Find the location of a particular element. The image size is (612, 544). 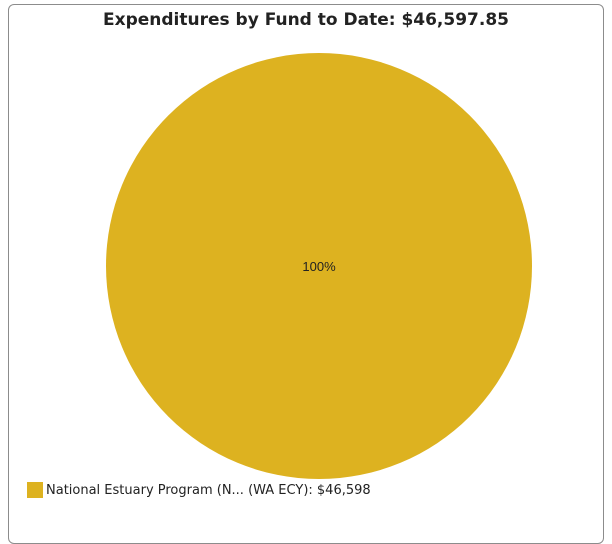

pie-slice-label-0: 100% is located at coordinates (319, 266).